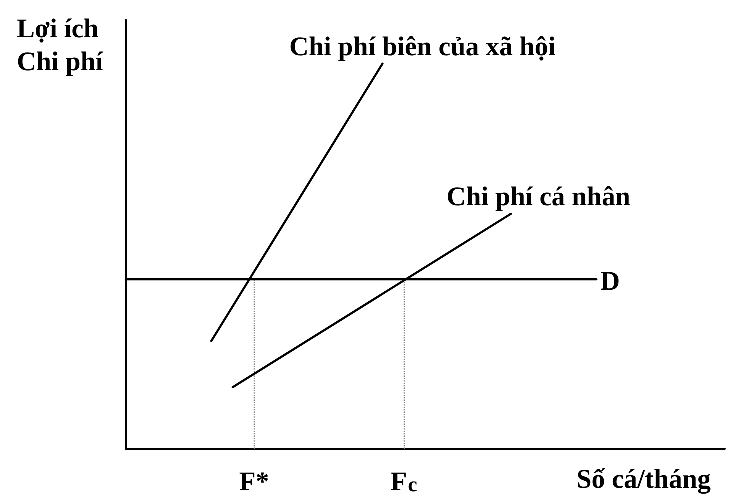 This screenshot has width=738, height=497. Describe the element at coordinates (404, 481) in the screenshot. I see `x-tick-label: Fc` at that location.